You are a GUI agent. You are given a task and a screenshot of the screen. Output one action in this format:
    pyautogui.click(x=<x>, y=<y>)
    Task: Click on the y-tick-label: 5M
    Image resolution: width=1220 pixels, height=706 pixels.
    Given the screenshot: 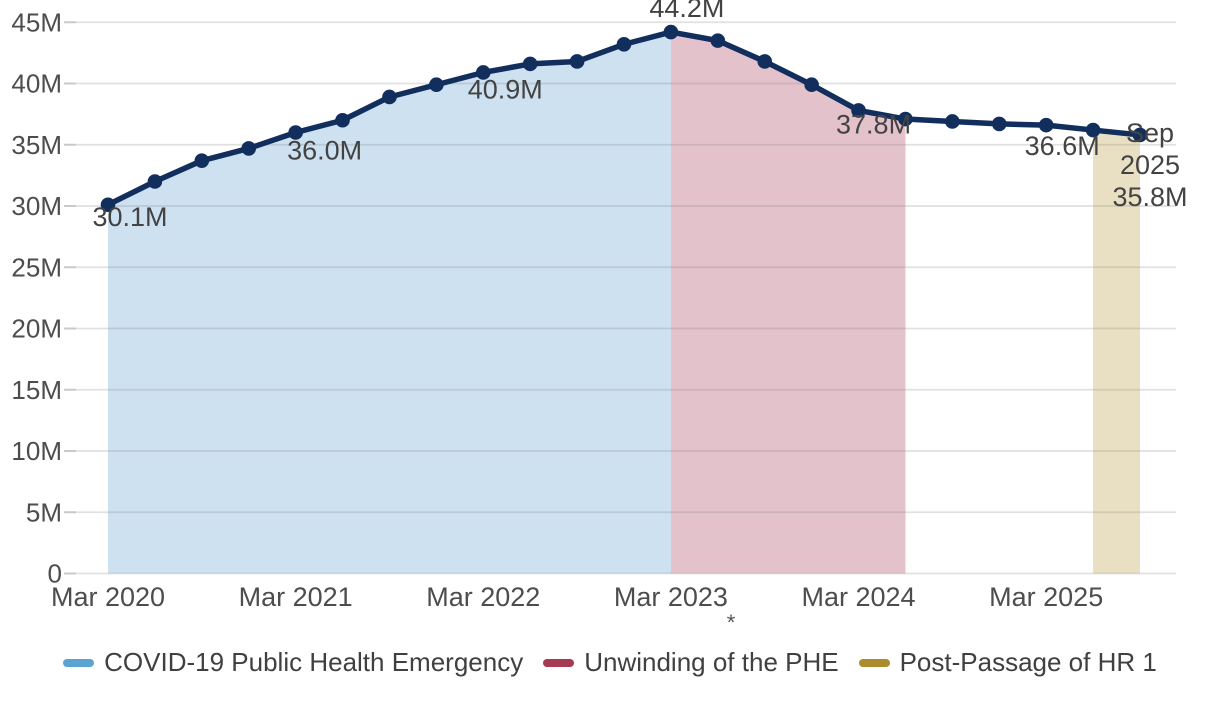 What is the action you would take?
    pyautogui.click(x=44, y=512)
    